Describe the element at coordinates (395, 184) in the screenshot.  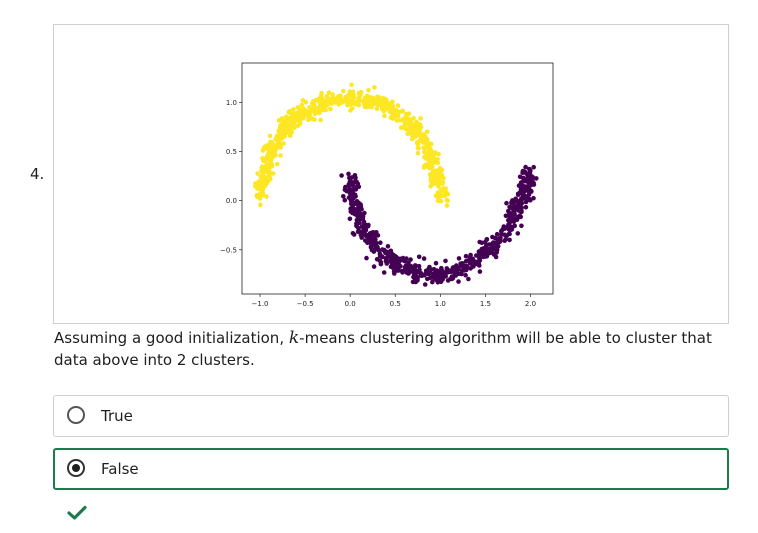
I see `points-layer` at that location.